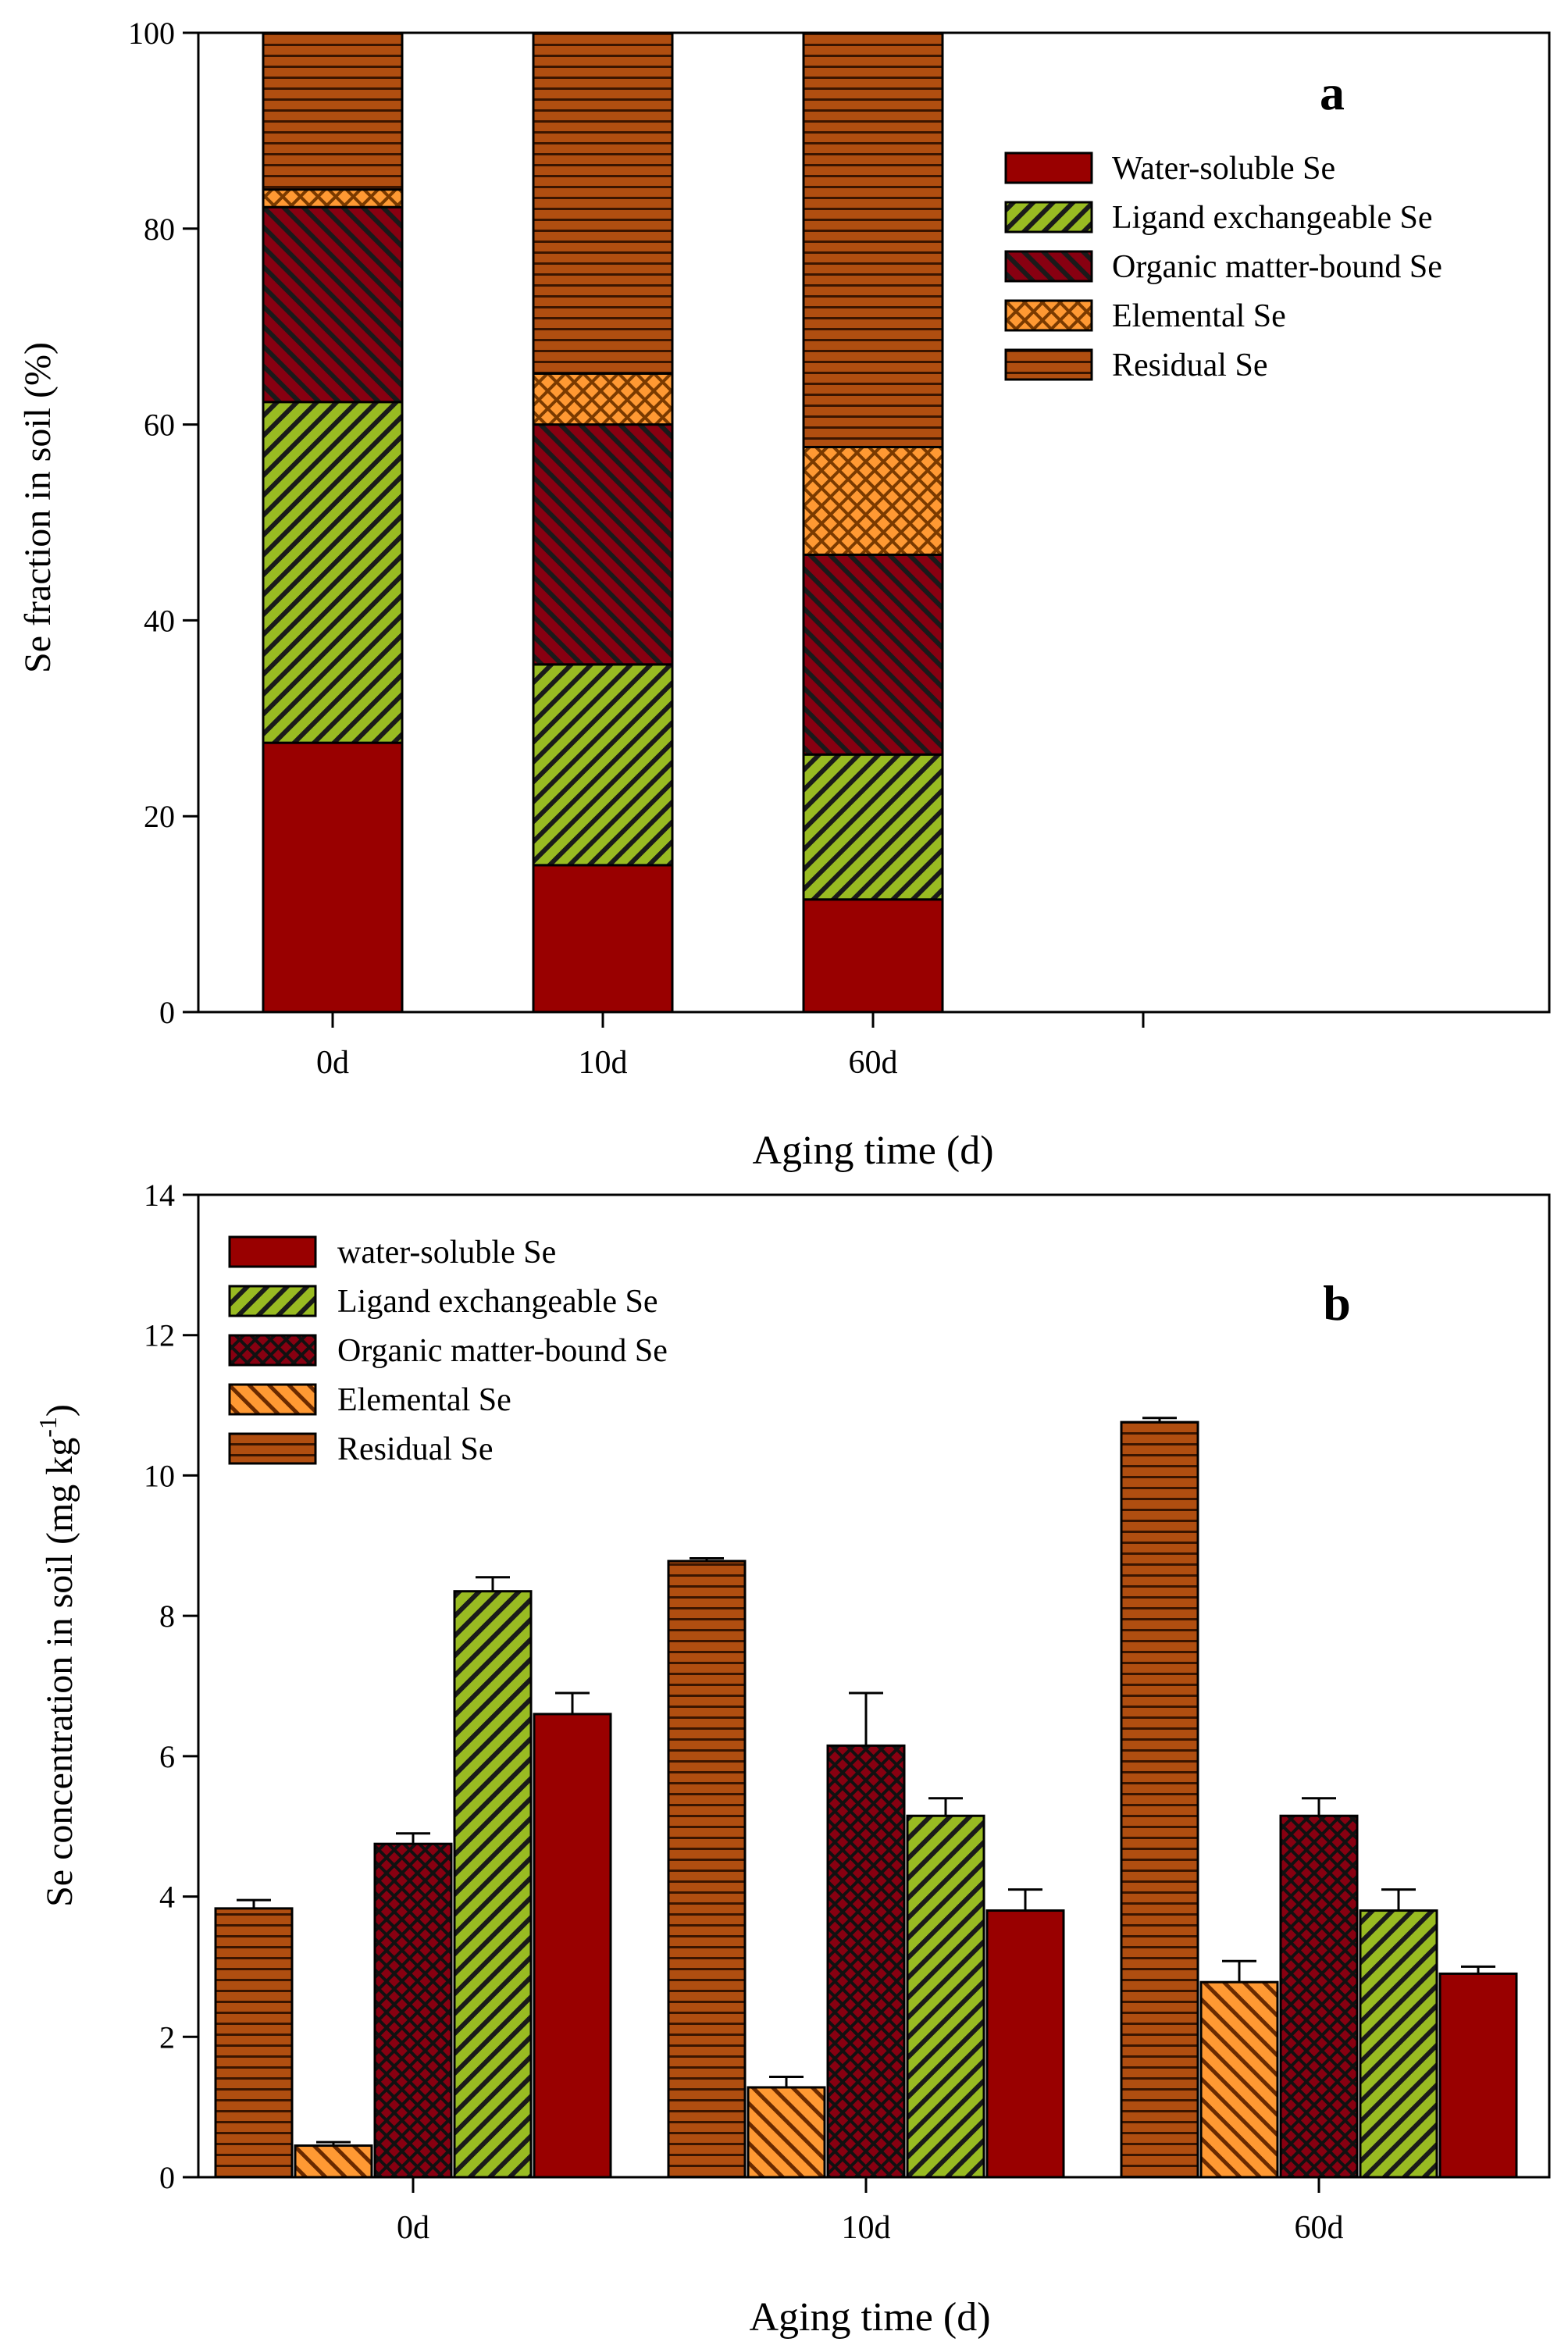 This screenshot has height=2349, width=1568. I want to click on legend-label-water: Water-soluble Se, so click(1223, 169).